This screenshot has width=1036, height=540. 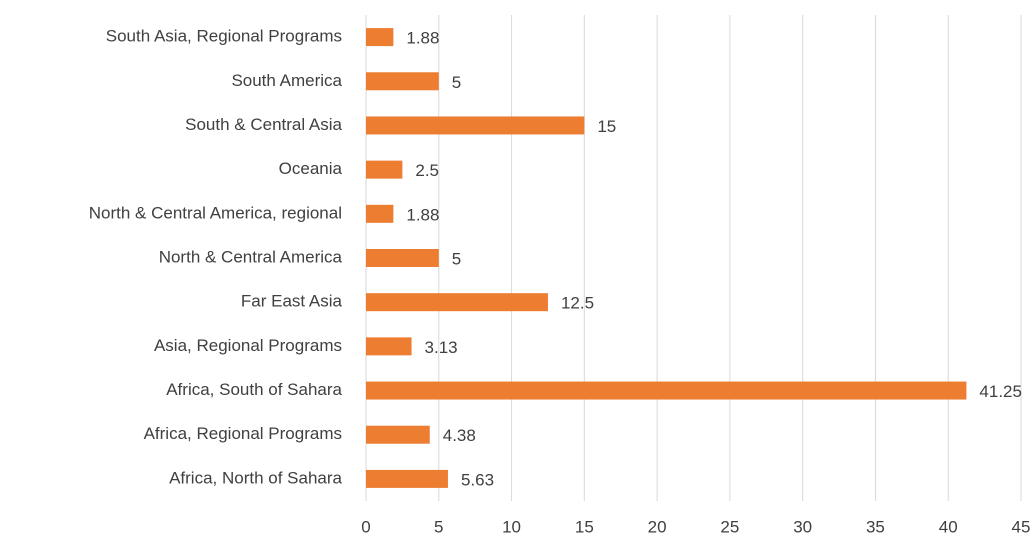 What do you see at coordinates (286, 80) in the screenshot?
I see `y-tick-label: South America` at bounding box center [286, 80].